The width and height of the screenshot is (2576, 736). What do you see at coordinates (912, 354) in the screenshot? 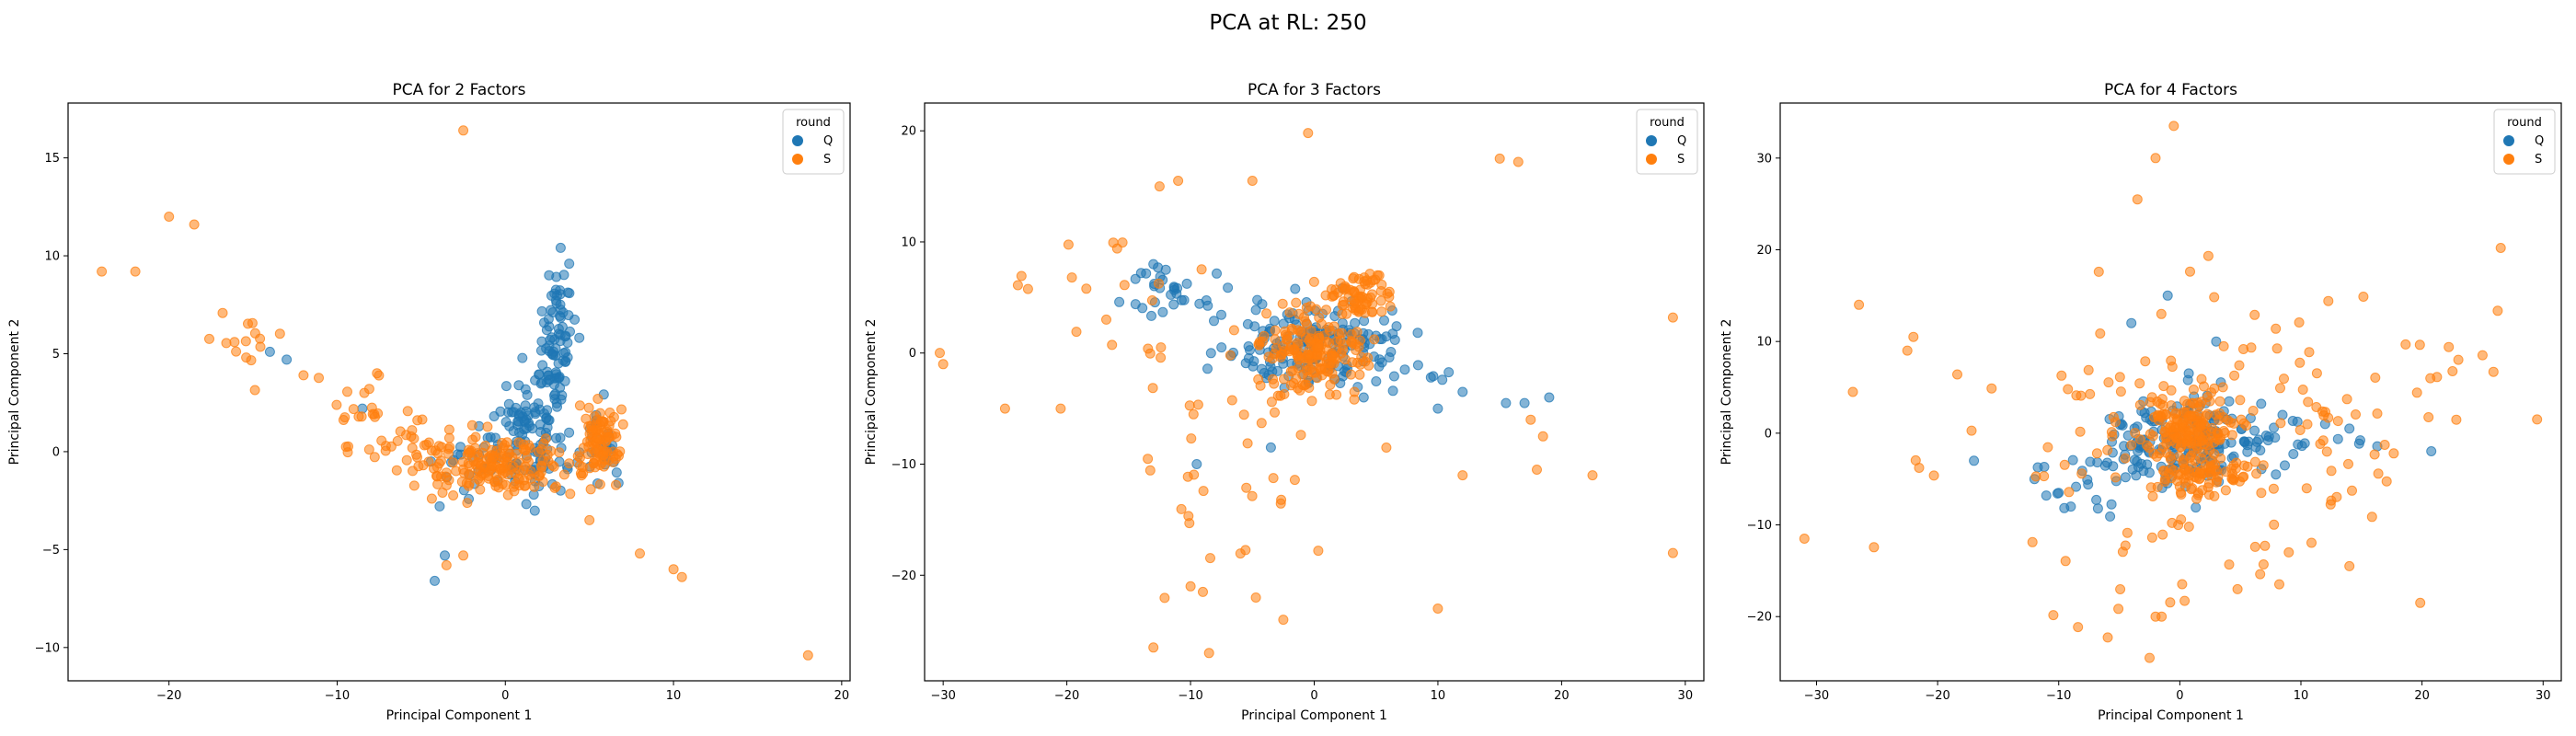
I see `y-tick-label: 0` at bounding box center [912, 354].